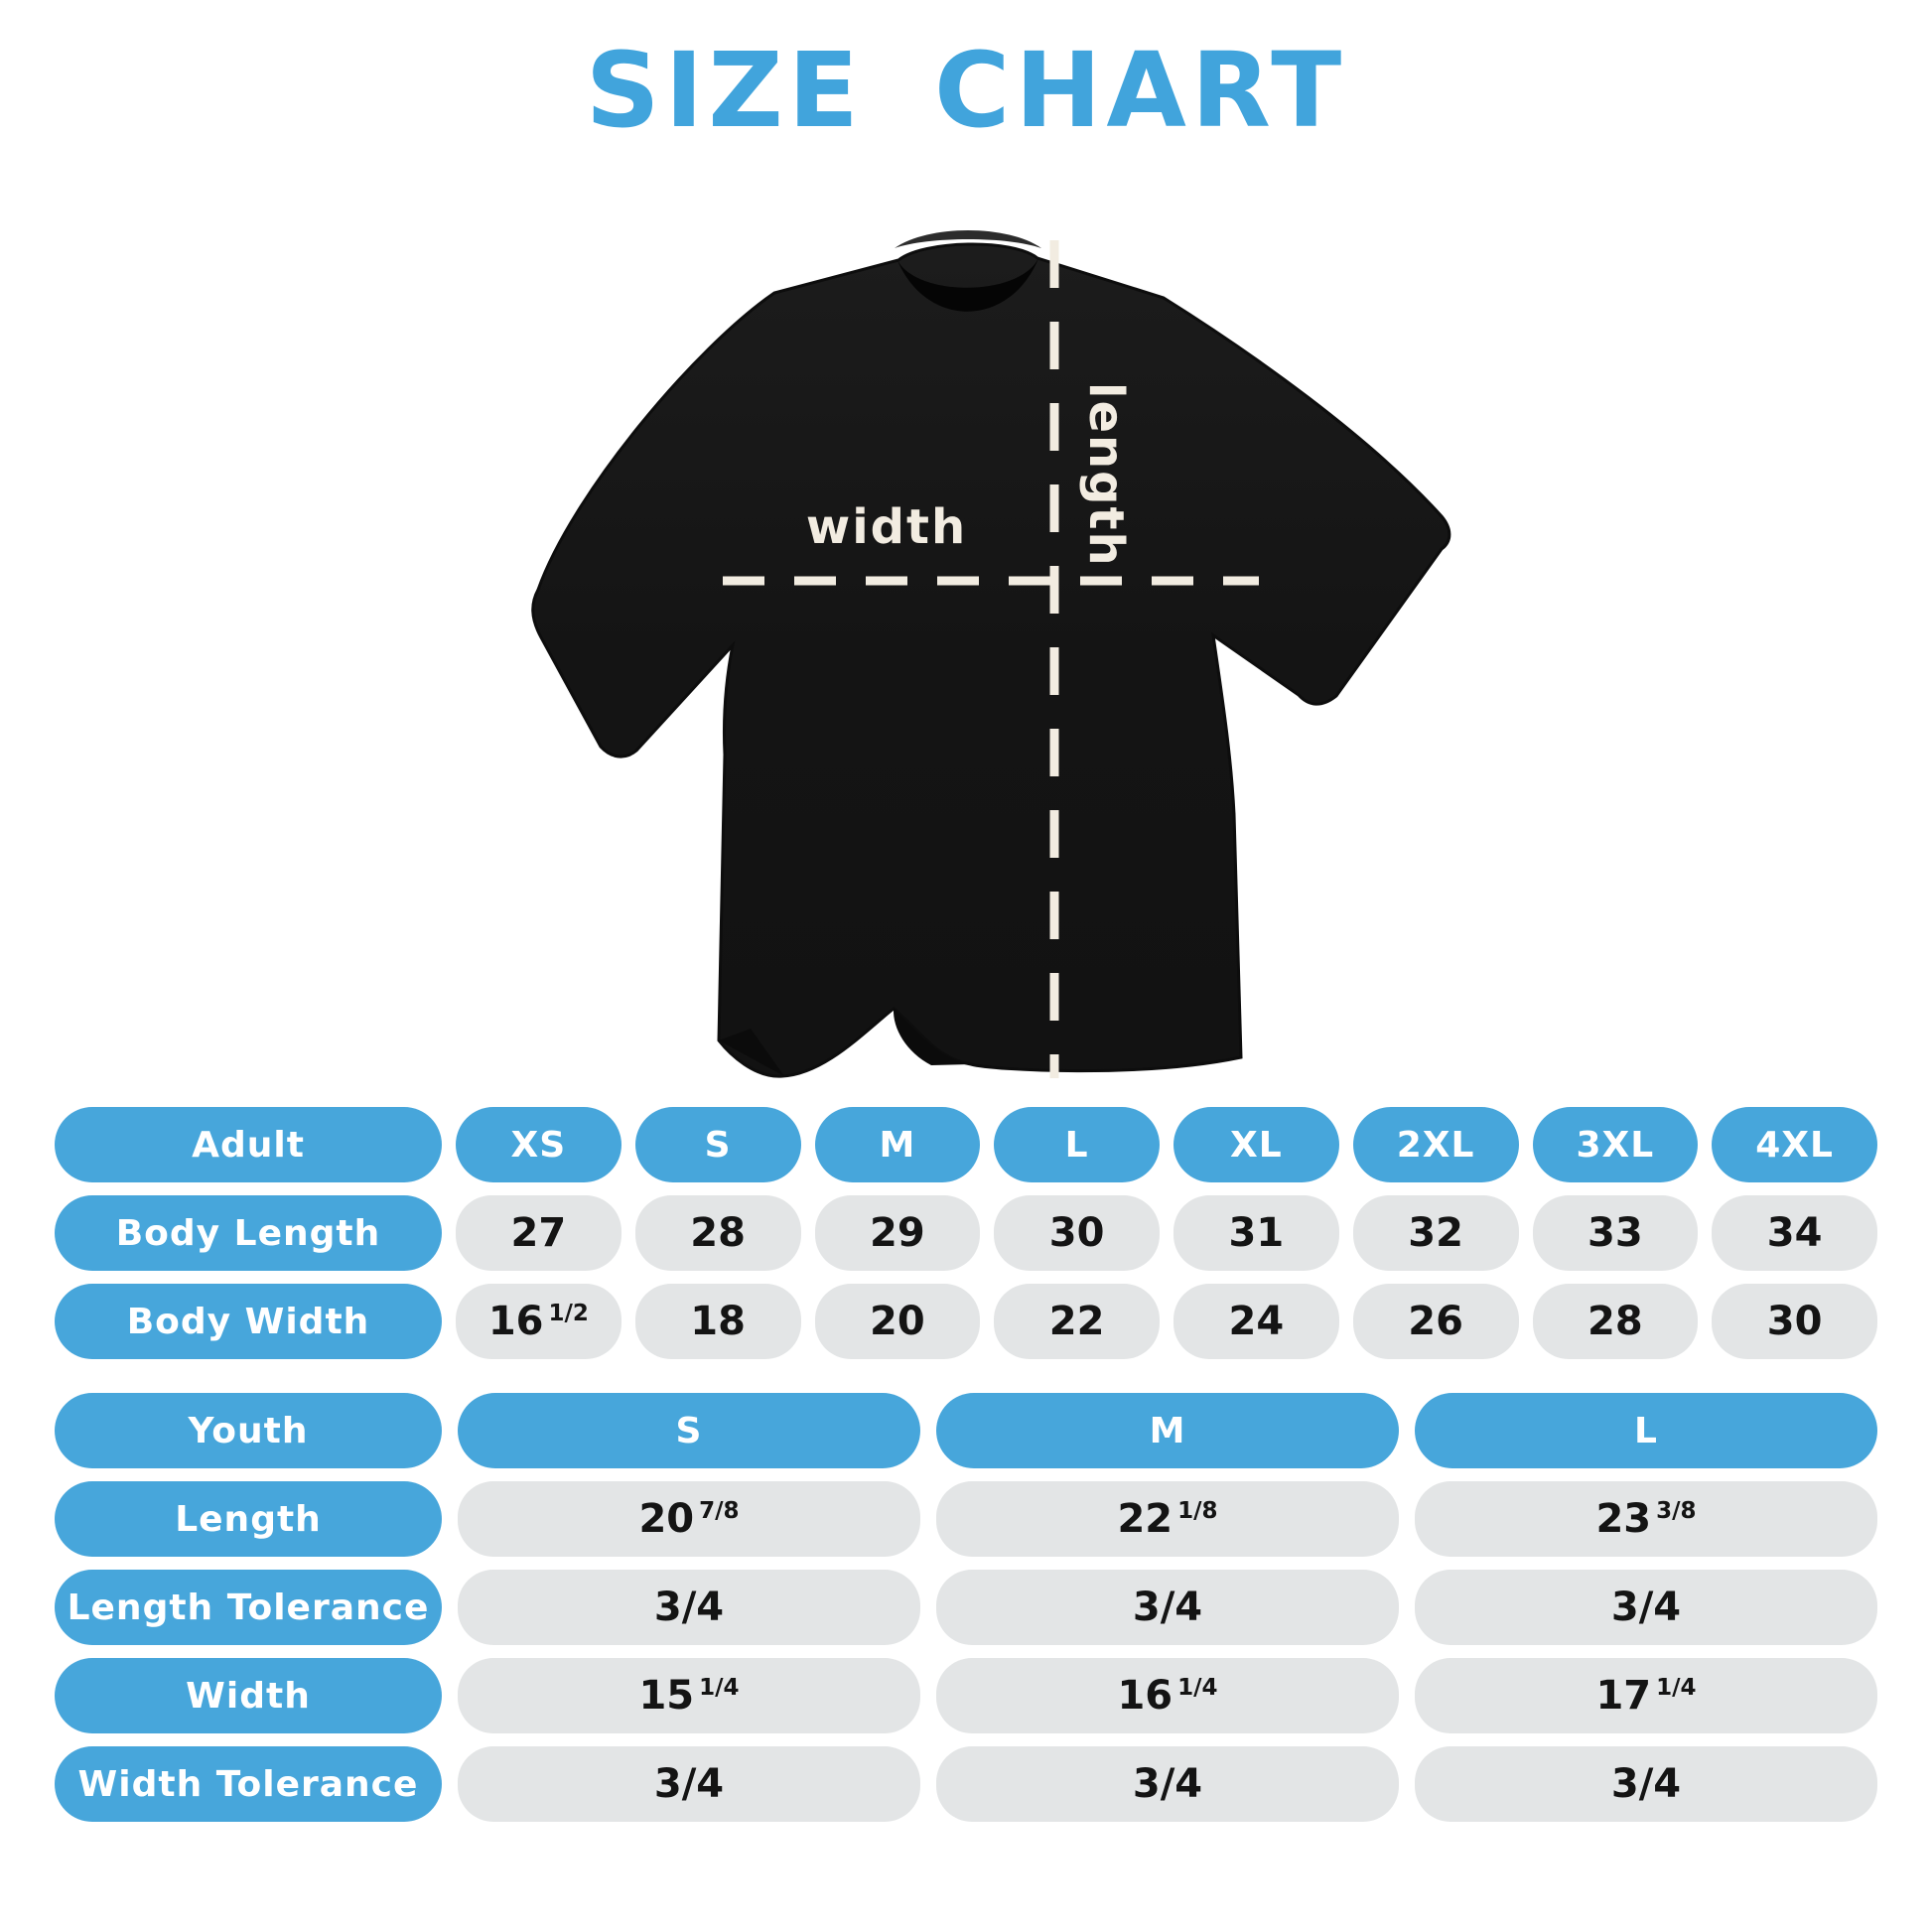 The width and height of the screenshot is (1932, 1932). I want to click on table-cell: 24, so click(1256, 1321).